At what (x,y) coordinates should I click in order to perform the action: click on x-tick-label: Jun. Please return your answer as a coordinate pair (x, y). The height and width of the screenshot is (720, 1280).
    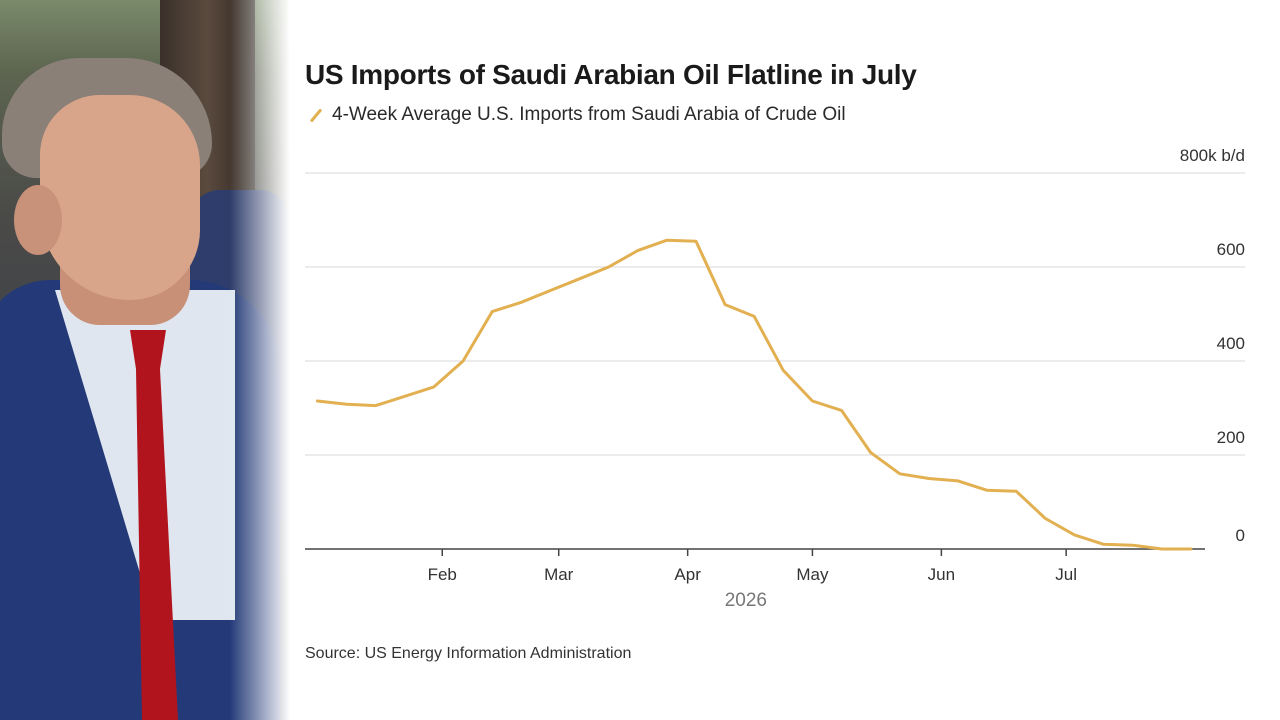
    Looking at the image, I should click on (941, 574).